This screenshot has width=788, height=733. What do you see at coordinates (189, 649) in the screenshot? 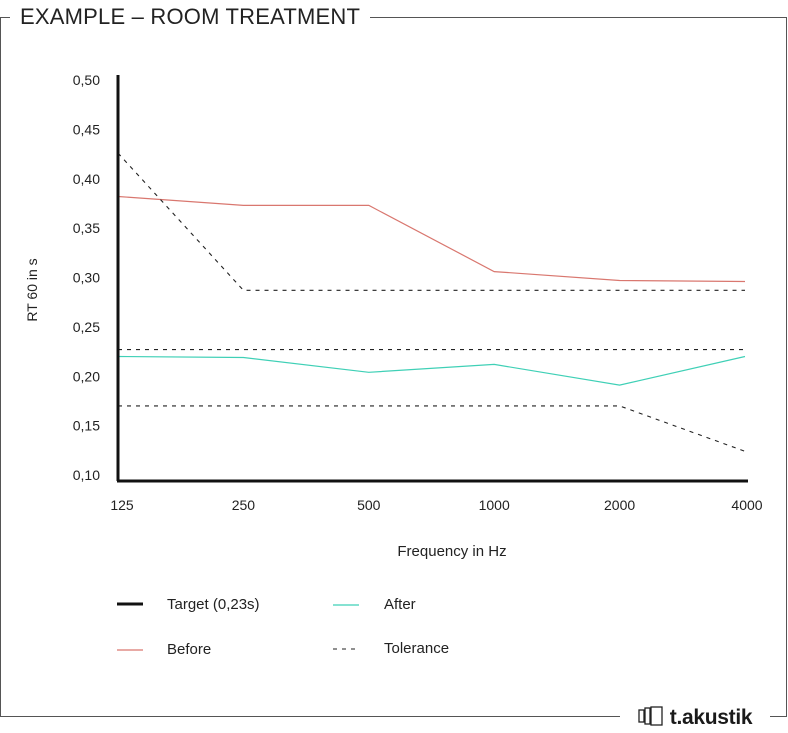
I see `legend-label-before: Before` at bounding box center [189, 649].